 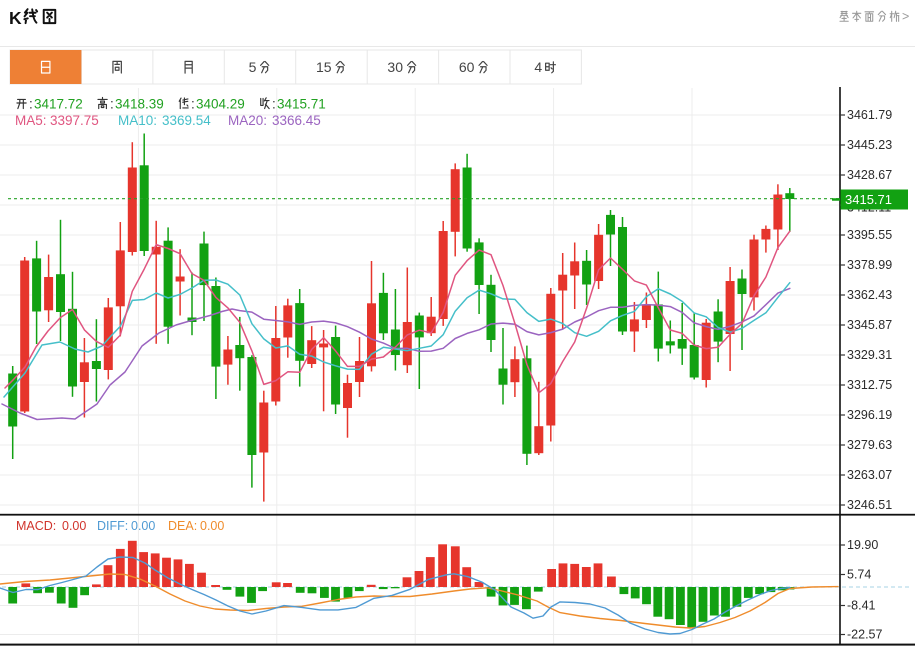 What do you see at coordinates (862, 545) in the screenshot?
I see `svg-text: 19.90` at bounding box center [862, 545].